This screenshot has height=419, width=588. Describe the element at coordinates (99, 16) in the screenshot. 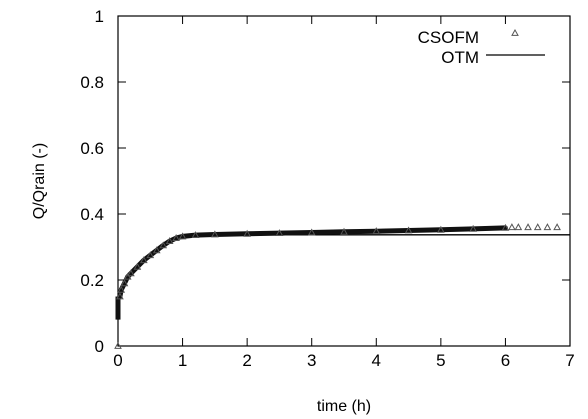

I see `y-tick-label: 1` at that location.